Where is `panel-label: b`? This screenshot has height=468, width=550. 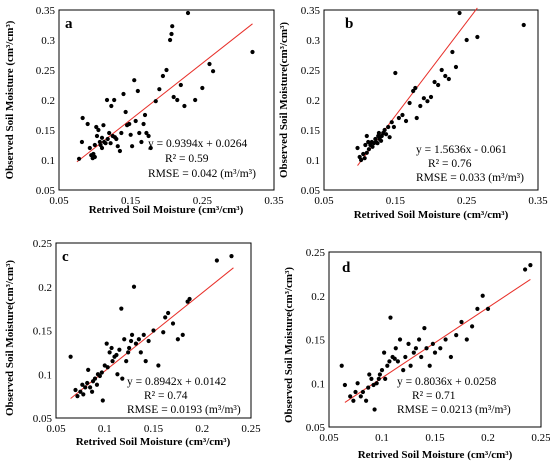
panel-label: b is located at coordinates (349, 24).